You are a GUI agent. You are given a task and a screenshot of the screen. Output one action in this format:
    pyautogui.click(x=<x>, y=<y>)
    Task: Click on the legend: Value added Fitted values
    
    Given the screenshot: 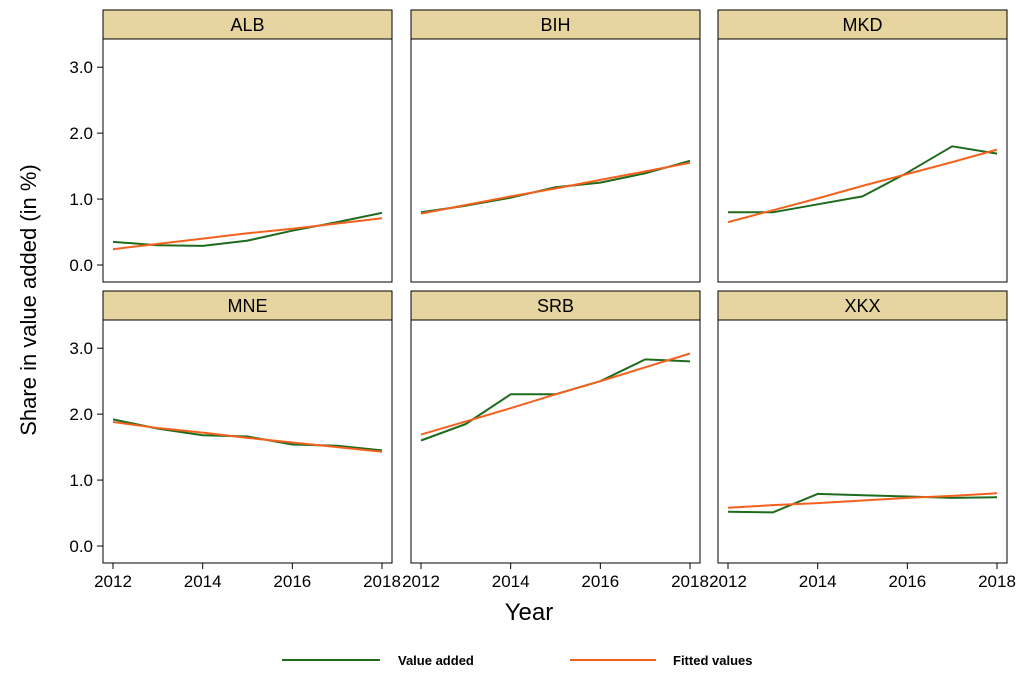 What is the action you would take?
    pyautogui.click(x=517, y=660)
    